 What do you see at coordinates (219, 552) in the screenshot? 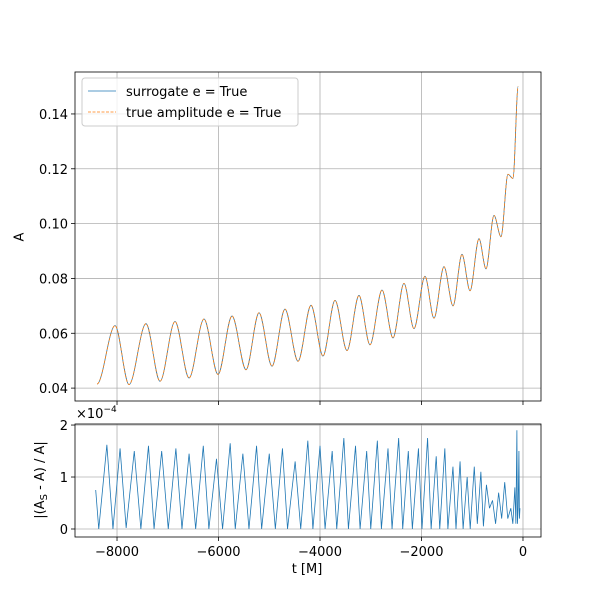
I see `x-tick-label: −6000` at bounding box center [219, 552].